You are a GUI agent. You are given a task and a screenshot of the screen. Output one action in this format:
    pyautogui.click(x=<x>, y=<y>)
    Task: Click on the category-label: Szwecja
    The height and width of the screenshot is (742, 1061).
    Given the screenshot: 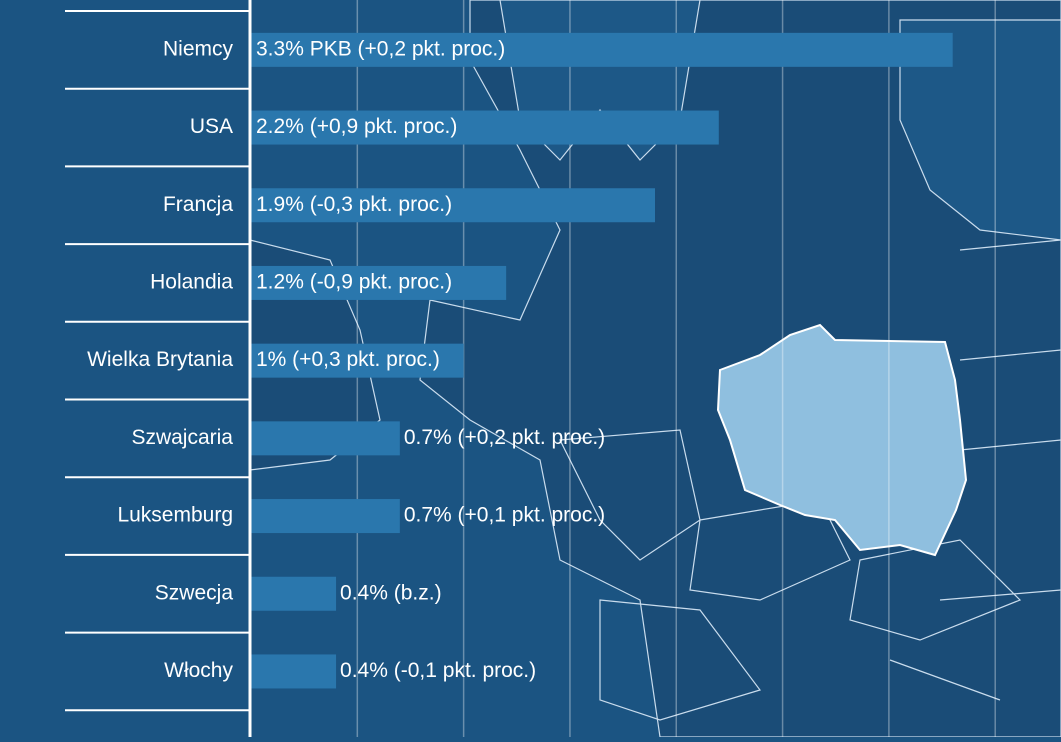 What is the action you would take?
    pyautogui.click(x=194, y=592)
    